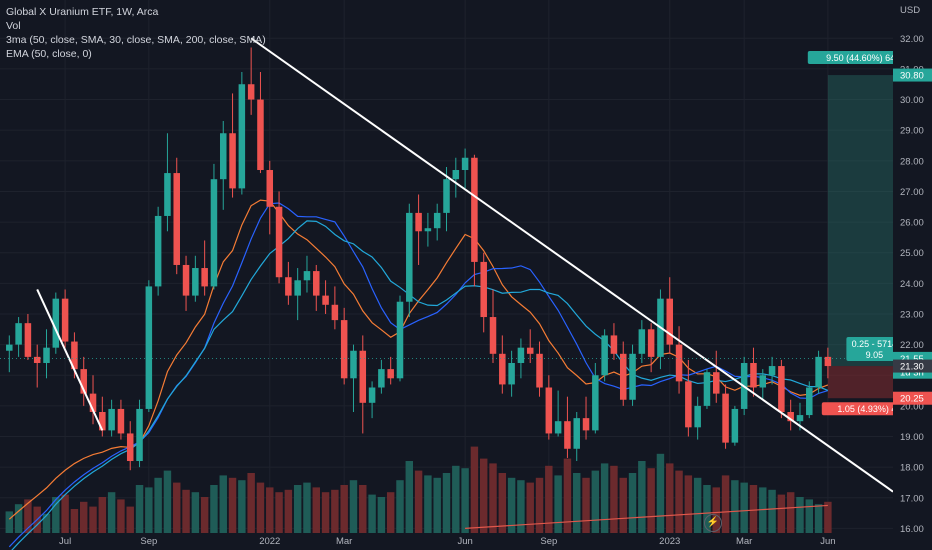  Describe the element at coordinates (65, 541) in the screenshot. I see `time-tick-label: Jul` at that location.